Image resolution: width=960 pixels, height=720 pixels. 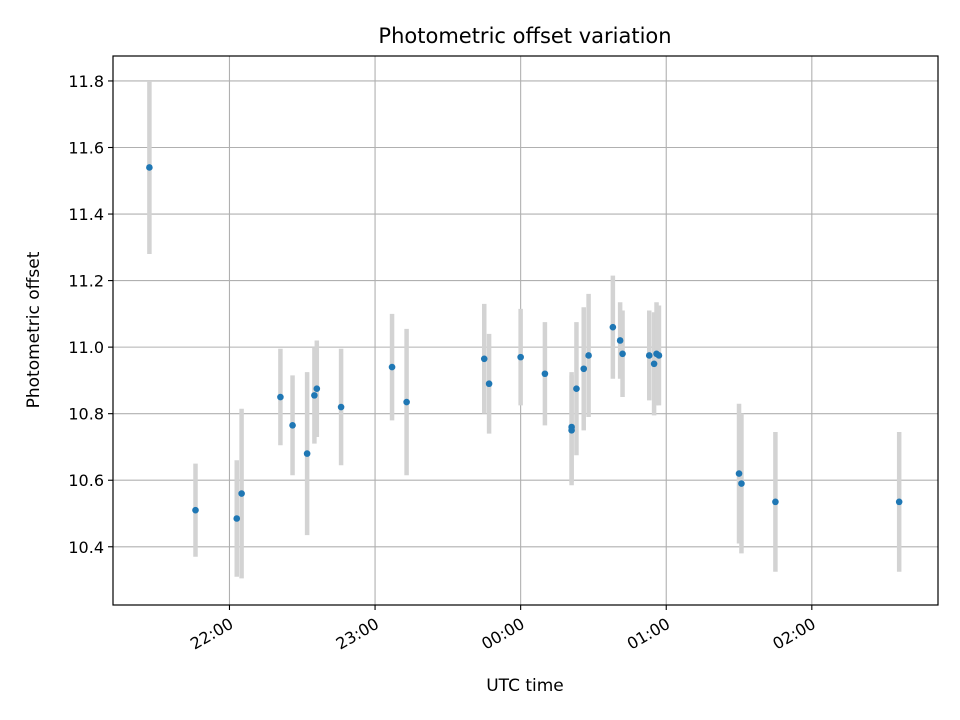 What do you see at coordinates (86, 281) in the screenshot?
I see `y-tick-label: 11.2` at bounding box center [86, 281].